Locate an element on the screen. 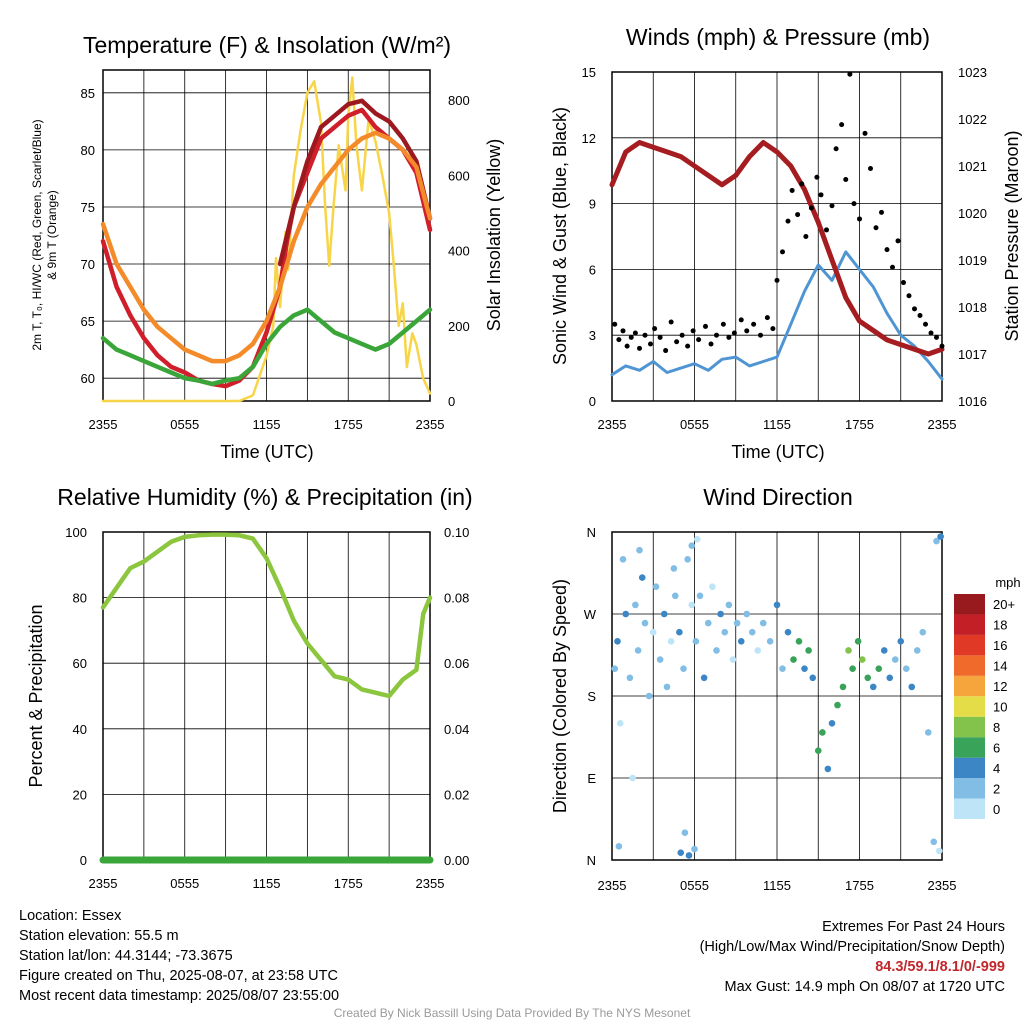  wind-y2tick: 1018 is located at coordinates (972, 307).